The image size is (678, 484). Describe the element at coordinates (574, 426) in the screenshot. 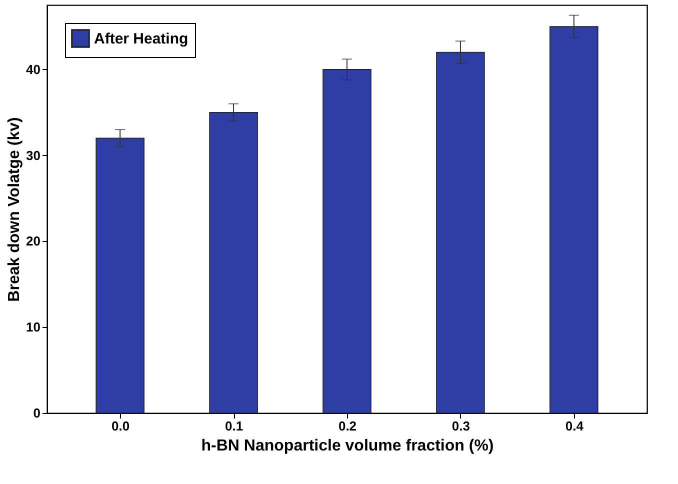

I see `x-tick-label: 0.4` at that location.